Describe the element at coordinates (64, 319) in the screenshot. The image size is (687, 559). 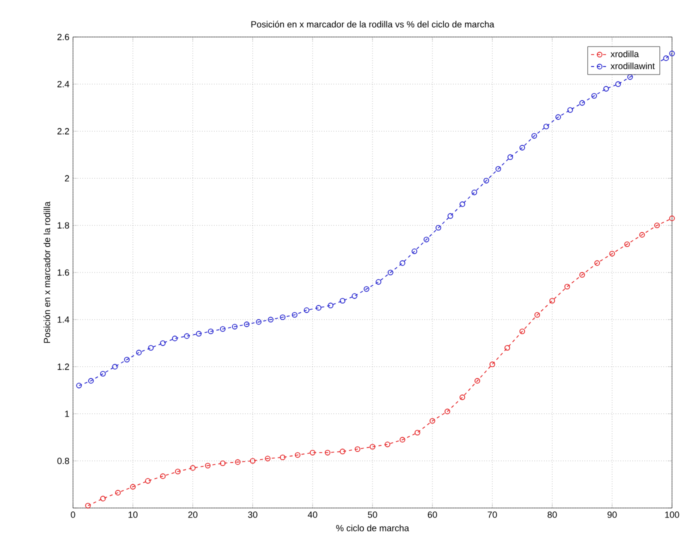
I see `y-tick-label: 1.4` at that location.